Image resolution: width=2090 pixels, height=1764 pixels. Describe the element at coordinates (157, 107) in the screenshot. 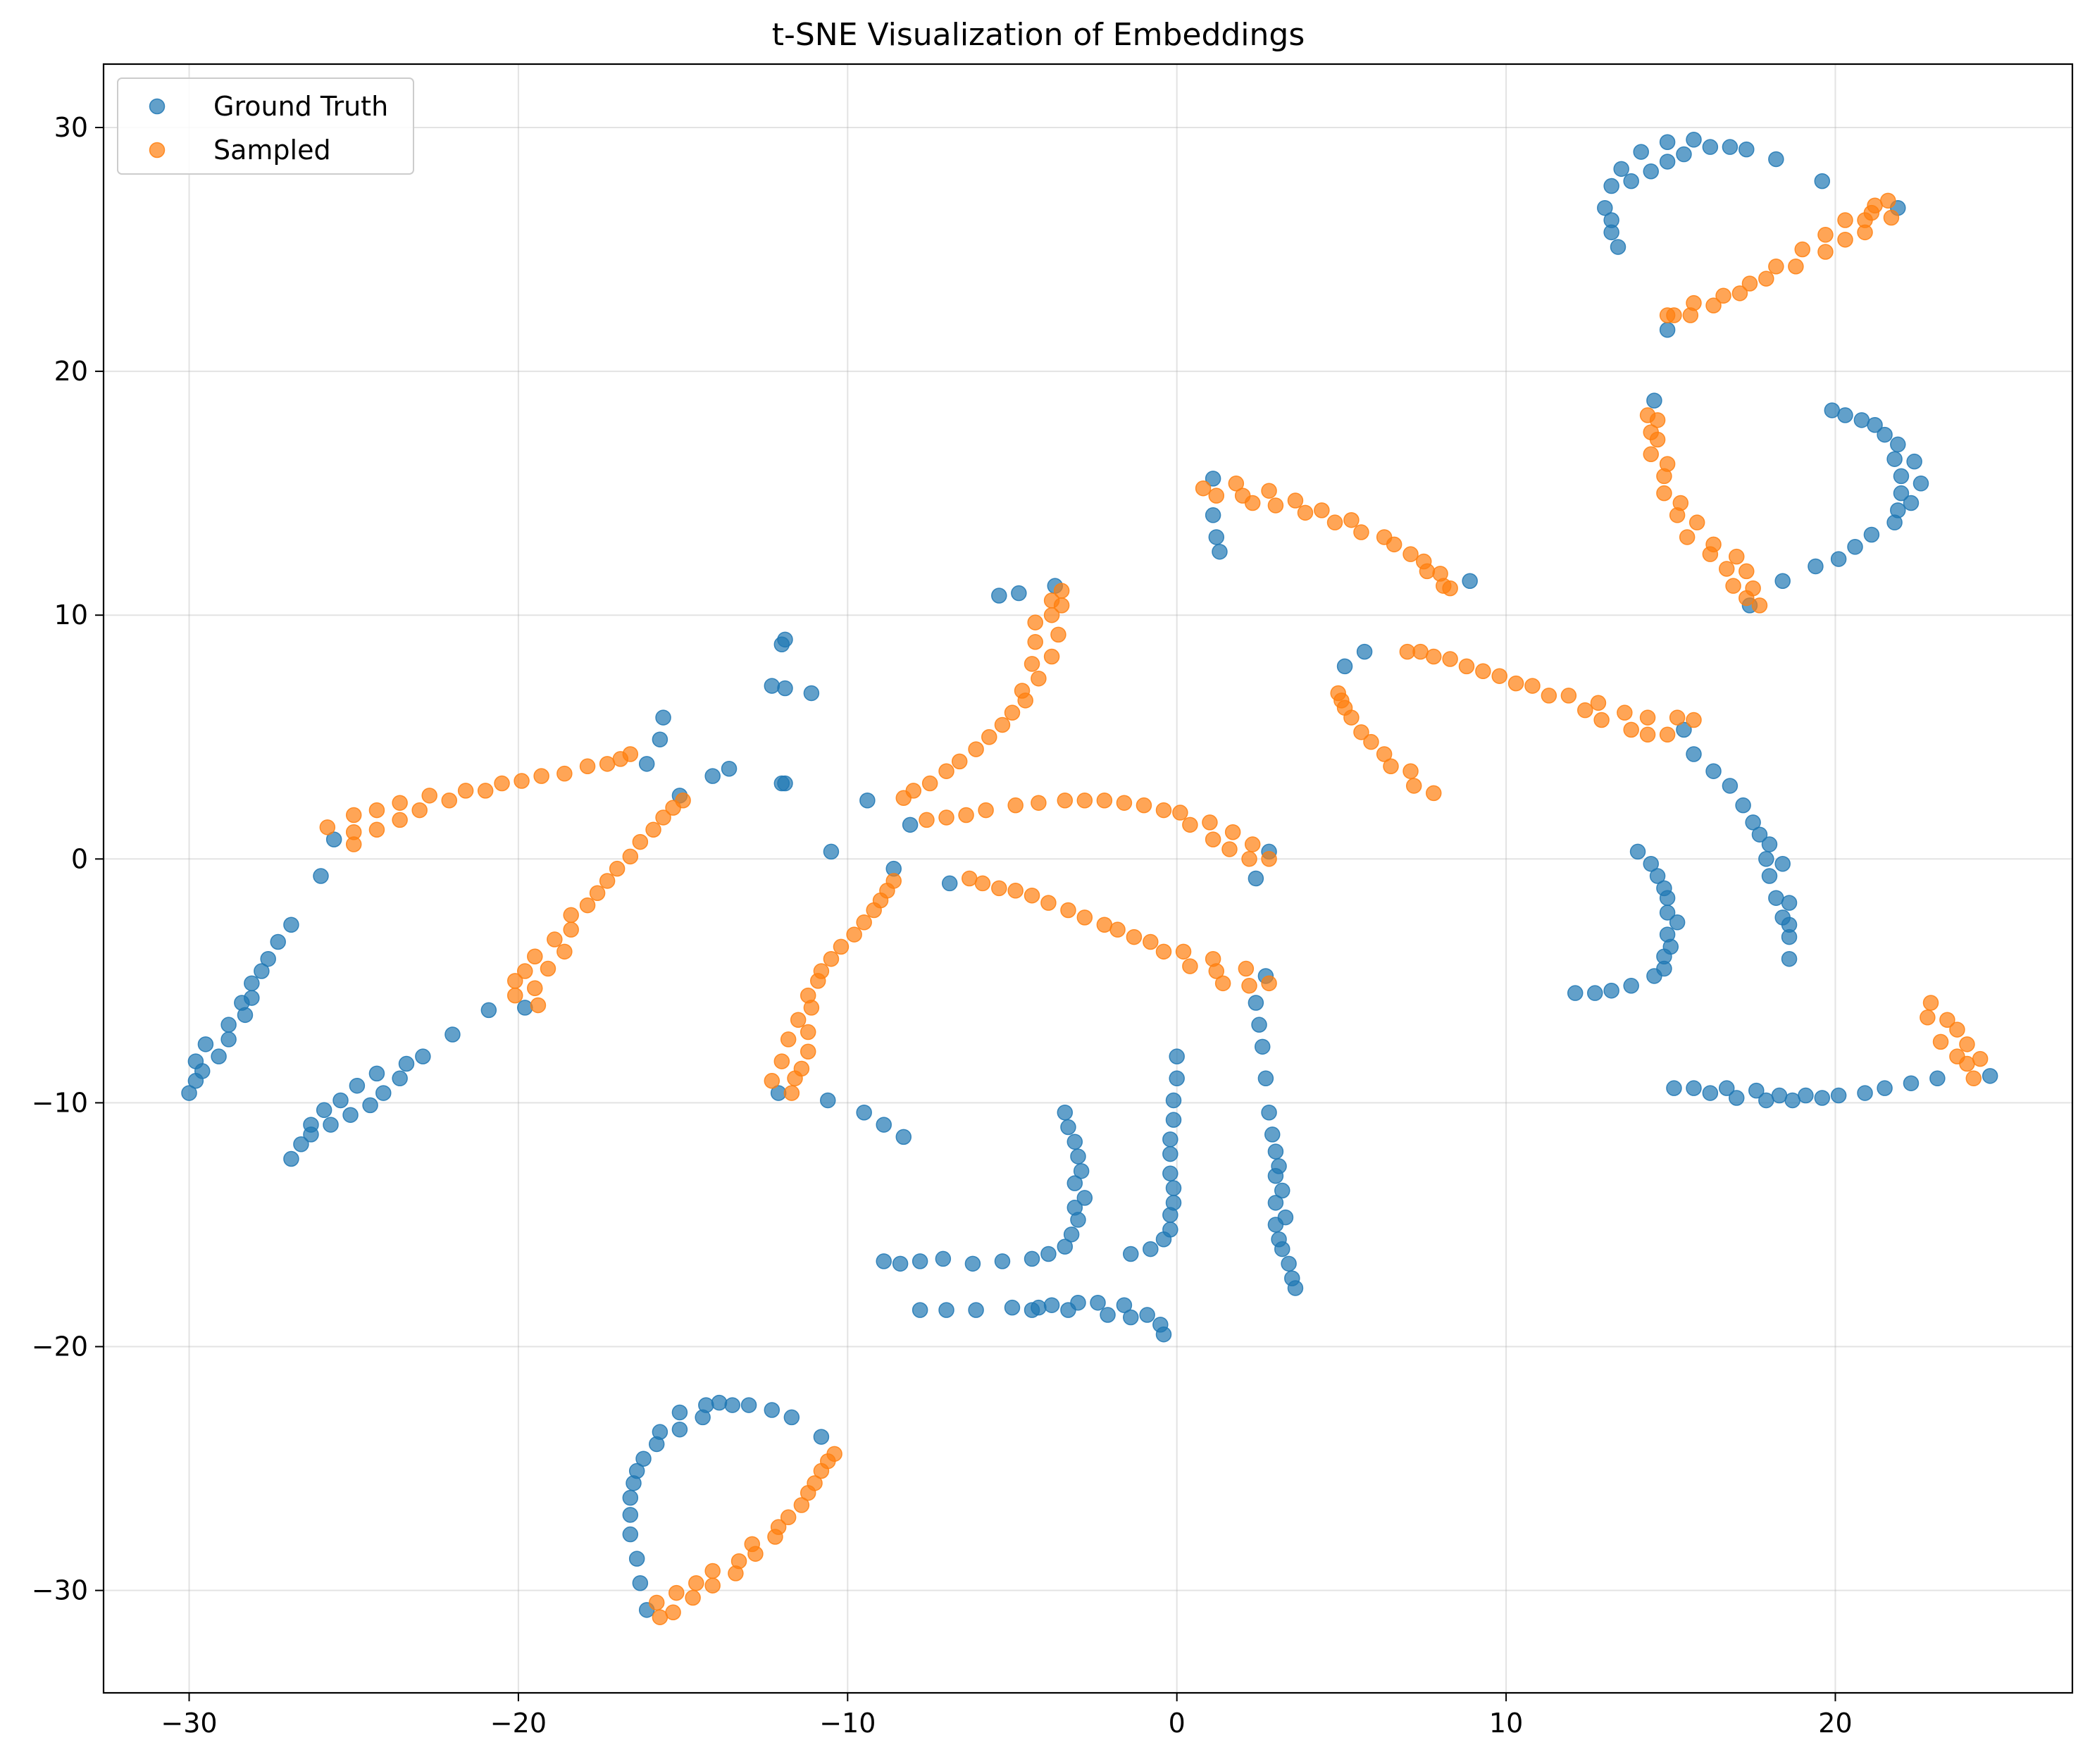

I see `legend-marker` at that location.